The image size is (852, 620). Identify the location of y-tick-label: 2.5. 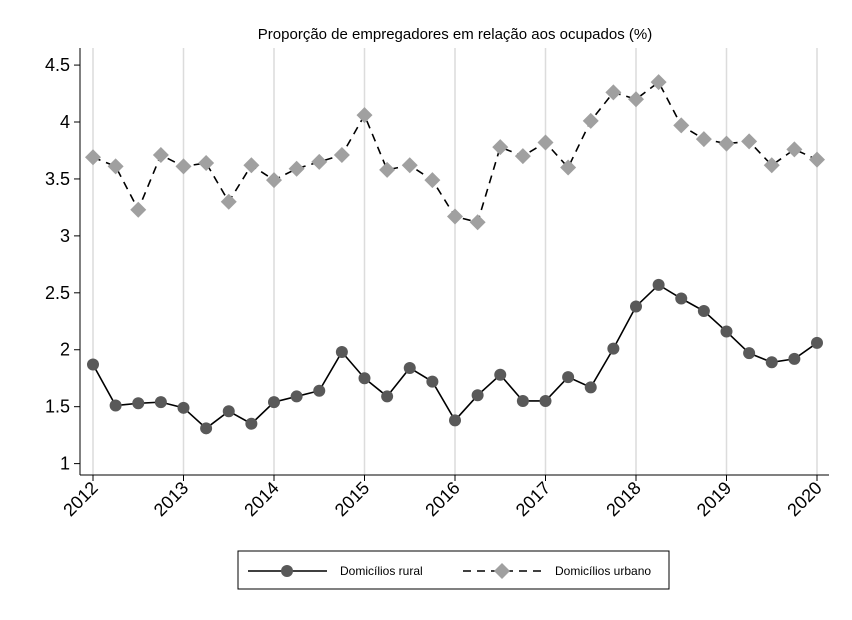
(57, 293).